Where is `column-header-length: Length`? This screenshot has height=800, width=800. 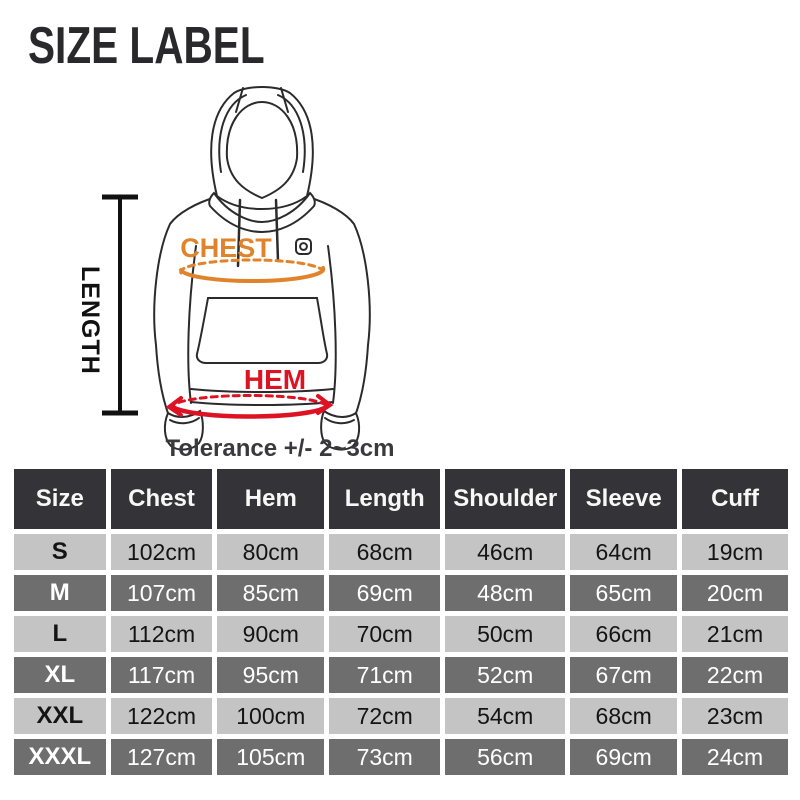 column-header-length: Length is located at coordinates (385, 499).